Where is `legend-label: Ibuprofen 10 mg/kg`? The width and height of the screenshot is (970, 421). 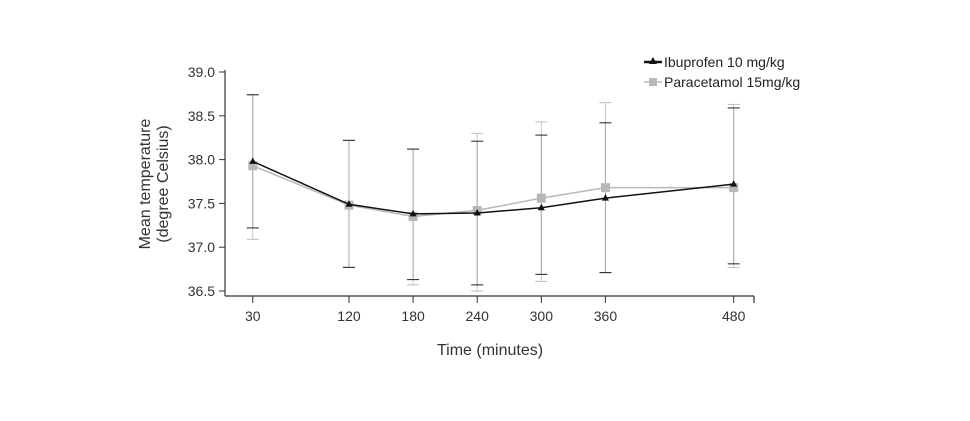
legend-label: Ibuprofen 10 mg/kg is located at coordinates (724, 62).